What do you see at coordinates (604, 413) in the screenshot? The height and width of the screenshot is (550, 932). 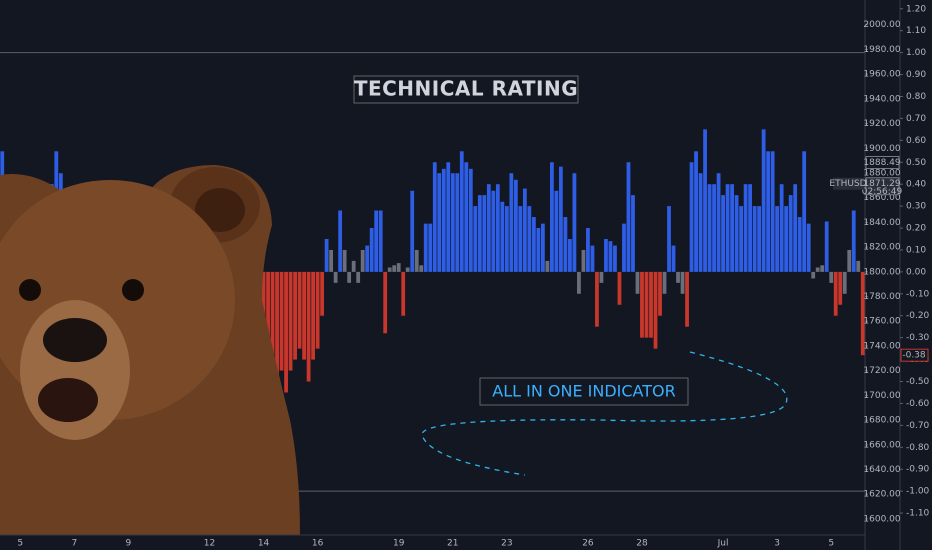 I see `dashed-curve` at bounding box center [604, 413].